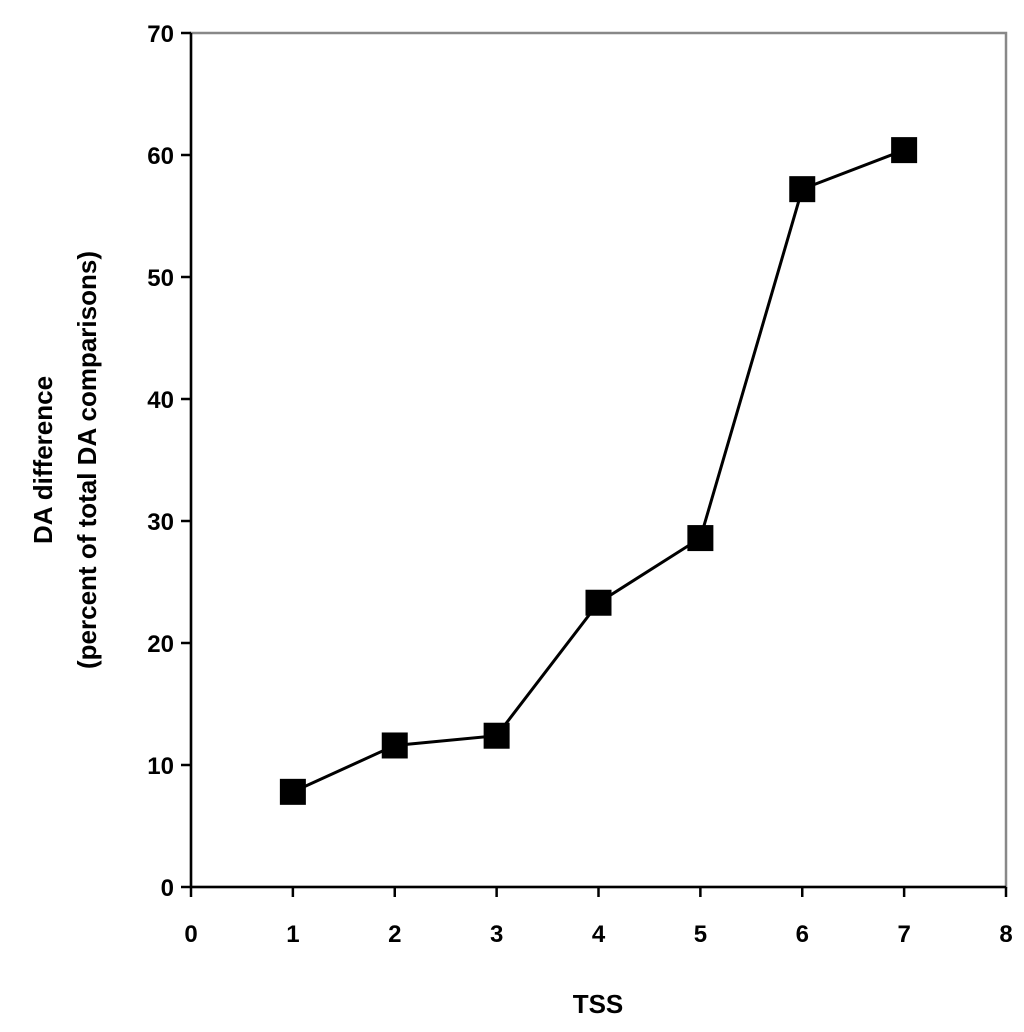 This screenshot has height=1032, width=1024. Describe the element at coordinates (700, 934) in the screenshot. I see `x-tick-label: 5` at that location.